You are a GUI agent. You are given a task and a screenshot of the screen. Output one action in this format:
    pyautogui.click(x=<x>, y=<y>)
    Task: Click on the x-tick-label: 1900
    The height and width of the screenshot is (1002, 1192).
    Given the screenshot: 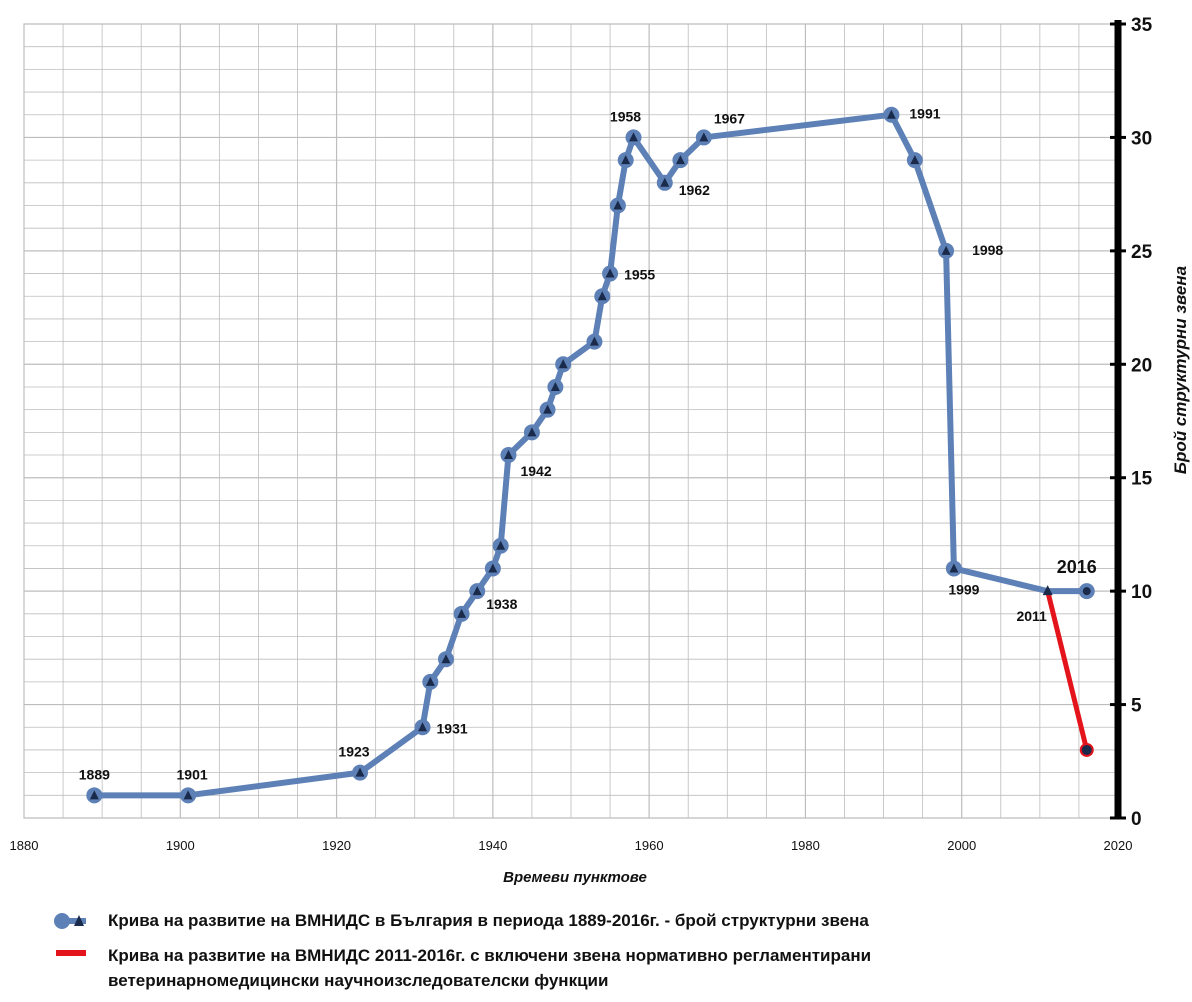 What is the action you would take?
    pyautogui.click(x=180, y=845)
    